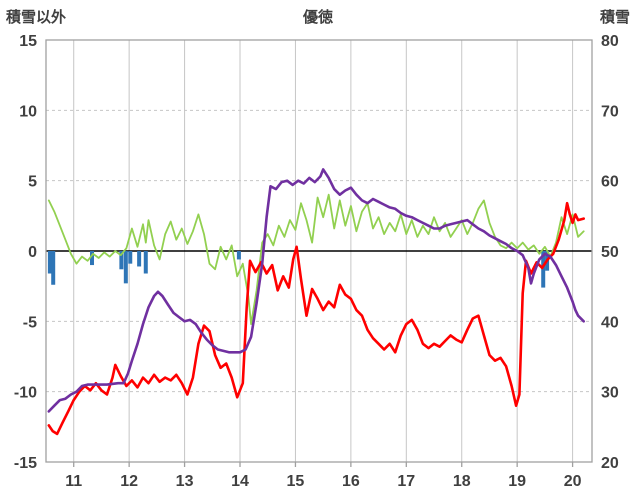  I want to click on right-axis-labels: 80 70 60 50 40 30 20, so click(610, 252).